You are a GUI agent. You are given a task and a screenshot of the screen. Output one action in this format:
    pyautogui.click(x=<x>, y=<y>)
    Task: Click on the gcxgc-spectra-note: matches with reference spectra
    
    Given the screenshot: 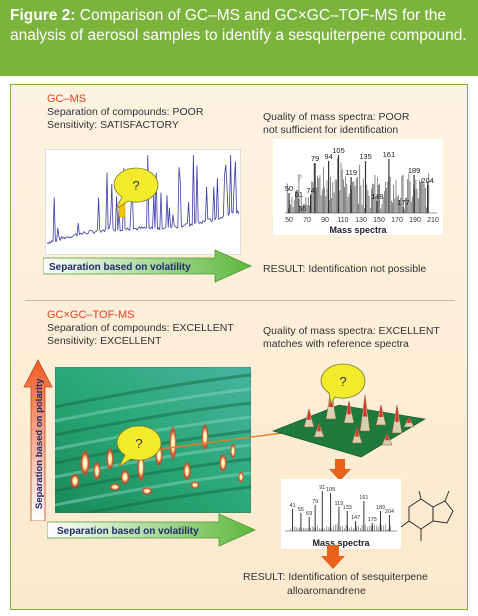 What is the action you would take?
    pyautogui.click(x=336, y=344)
    